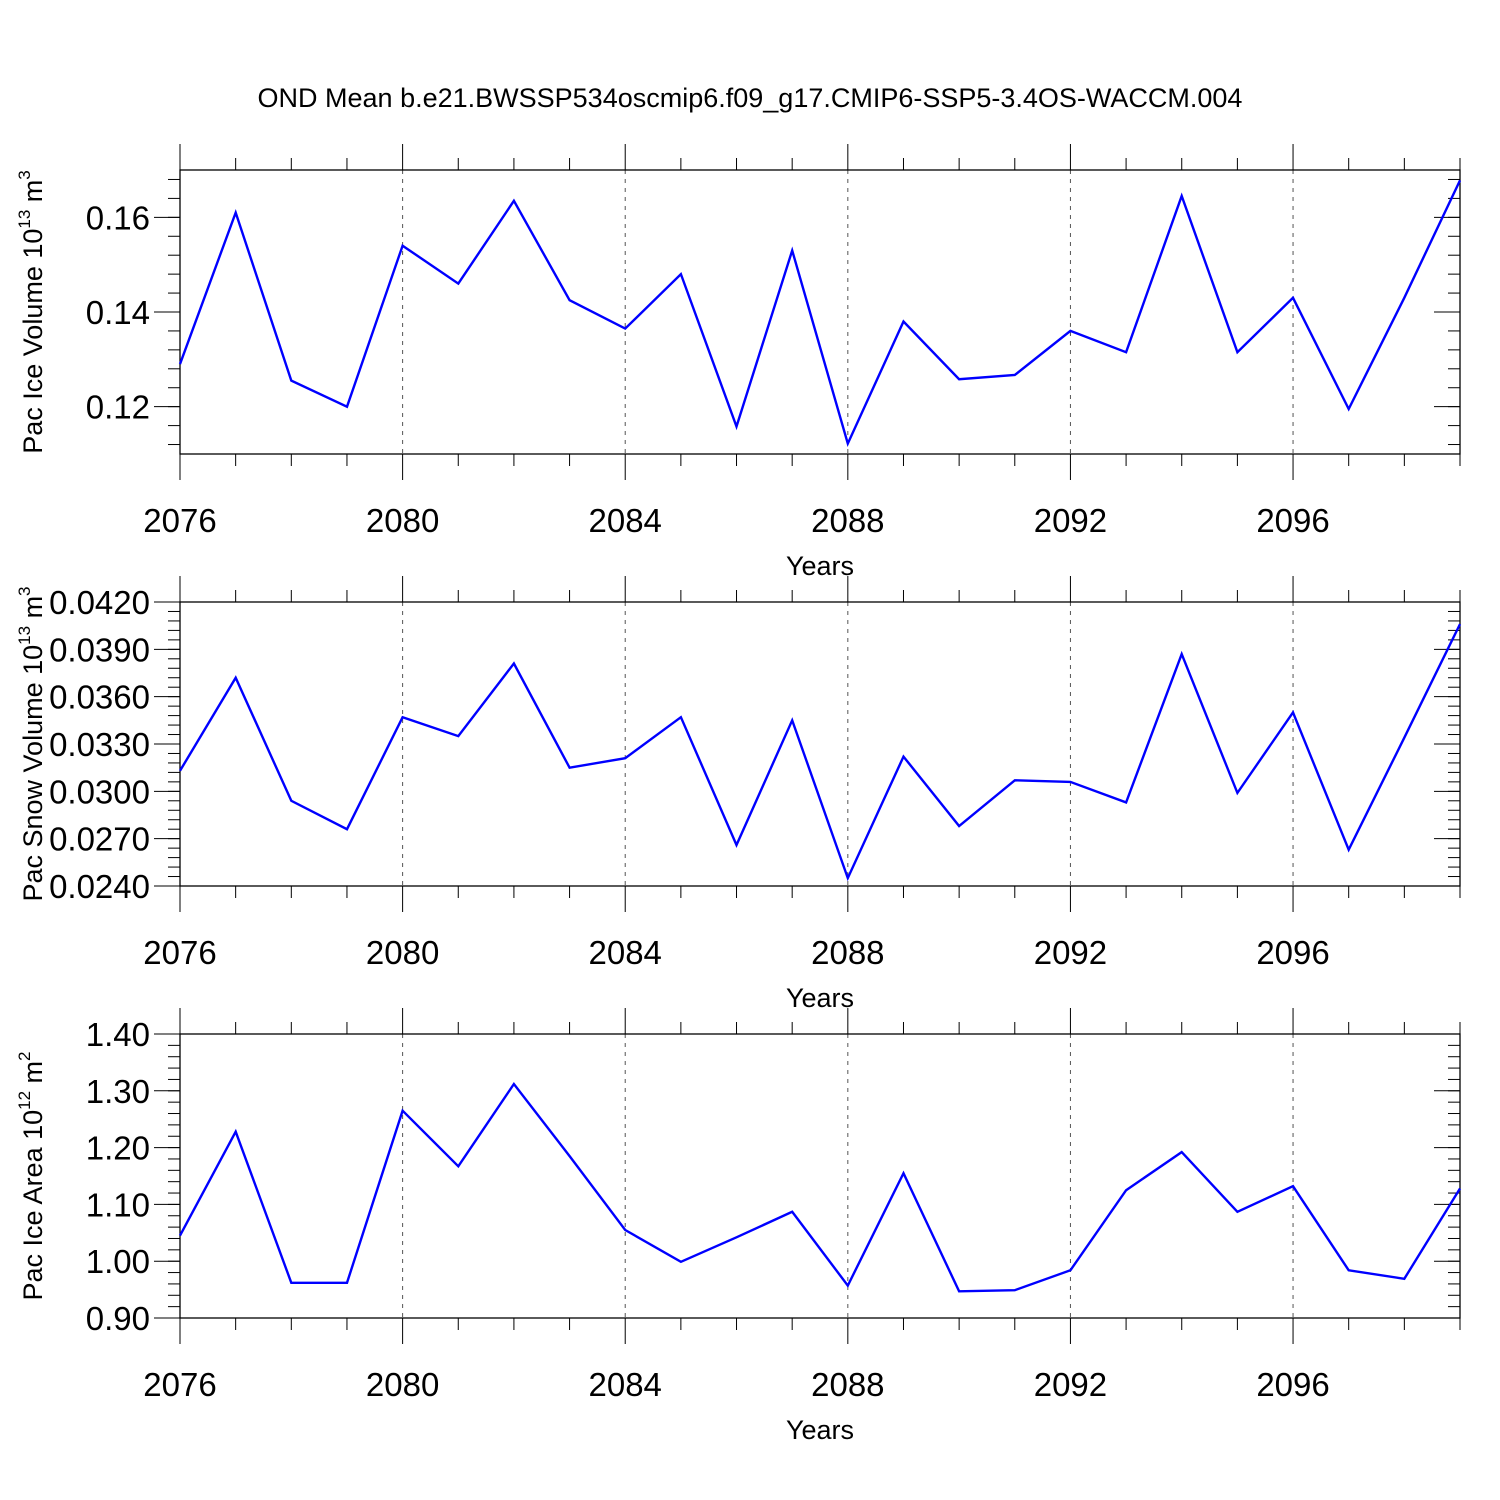 This screenshot has height=1500, width=1500. I want to click on y-tick-label: 0.0360, so click(99, 697).